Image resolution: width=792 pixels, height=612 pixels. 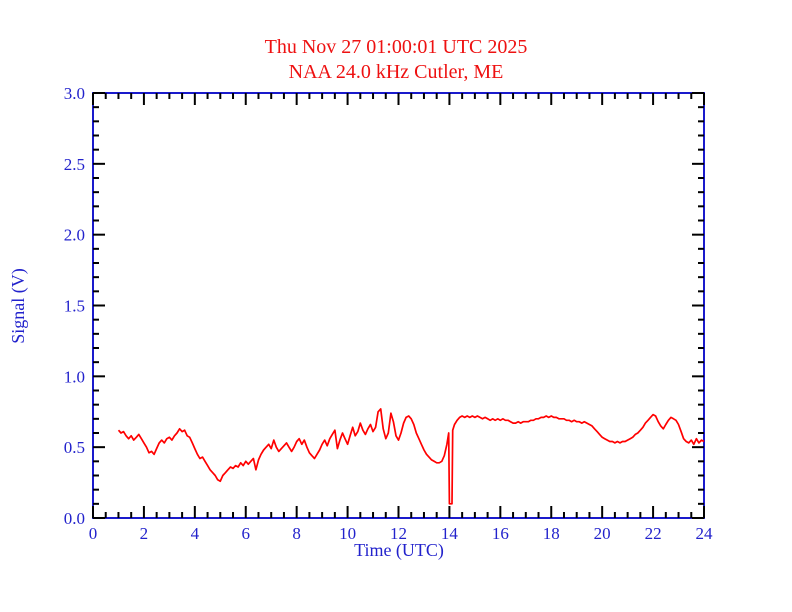 What do you see at coordinates (74, 306) in the screenshot?
I see `y-tick-label: 1.5` at bounding box center [74, 306].